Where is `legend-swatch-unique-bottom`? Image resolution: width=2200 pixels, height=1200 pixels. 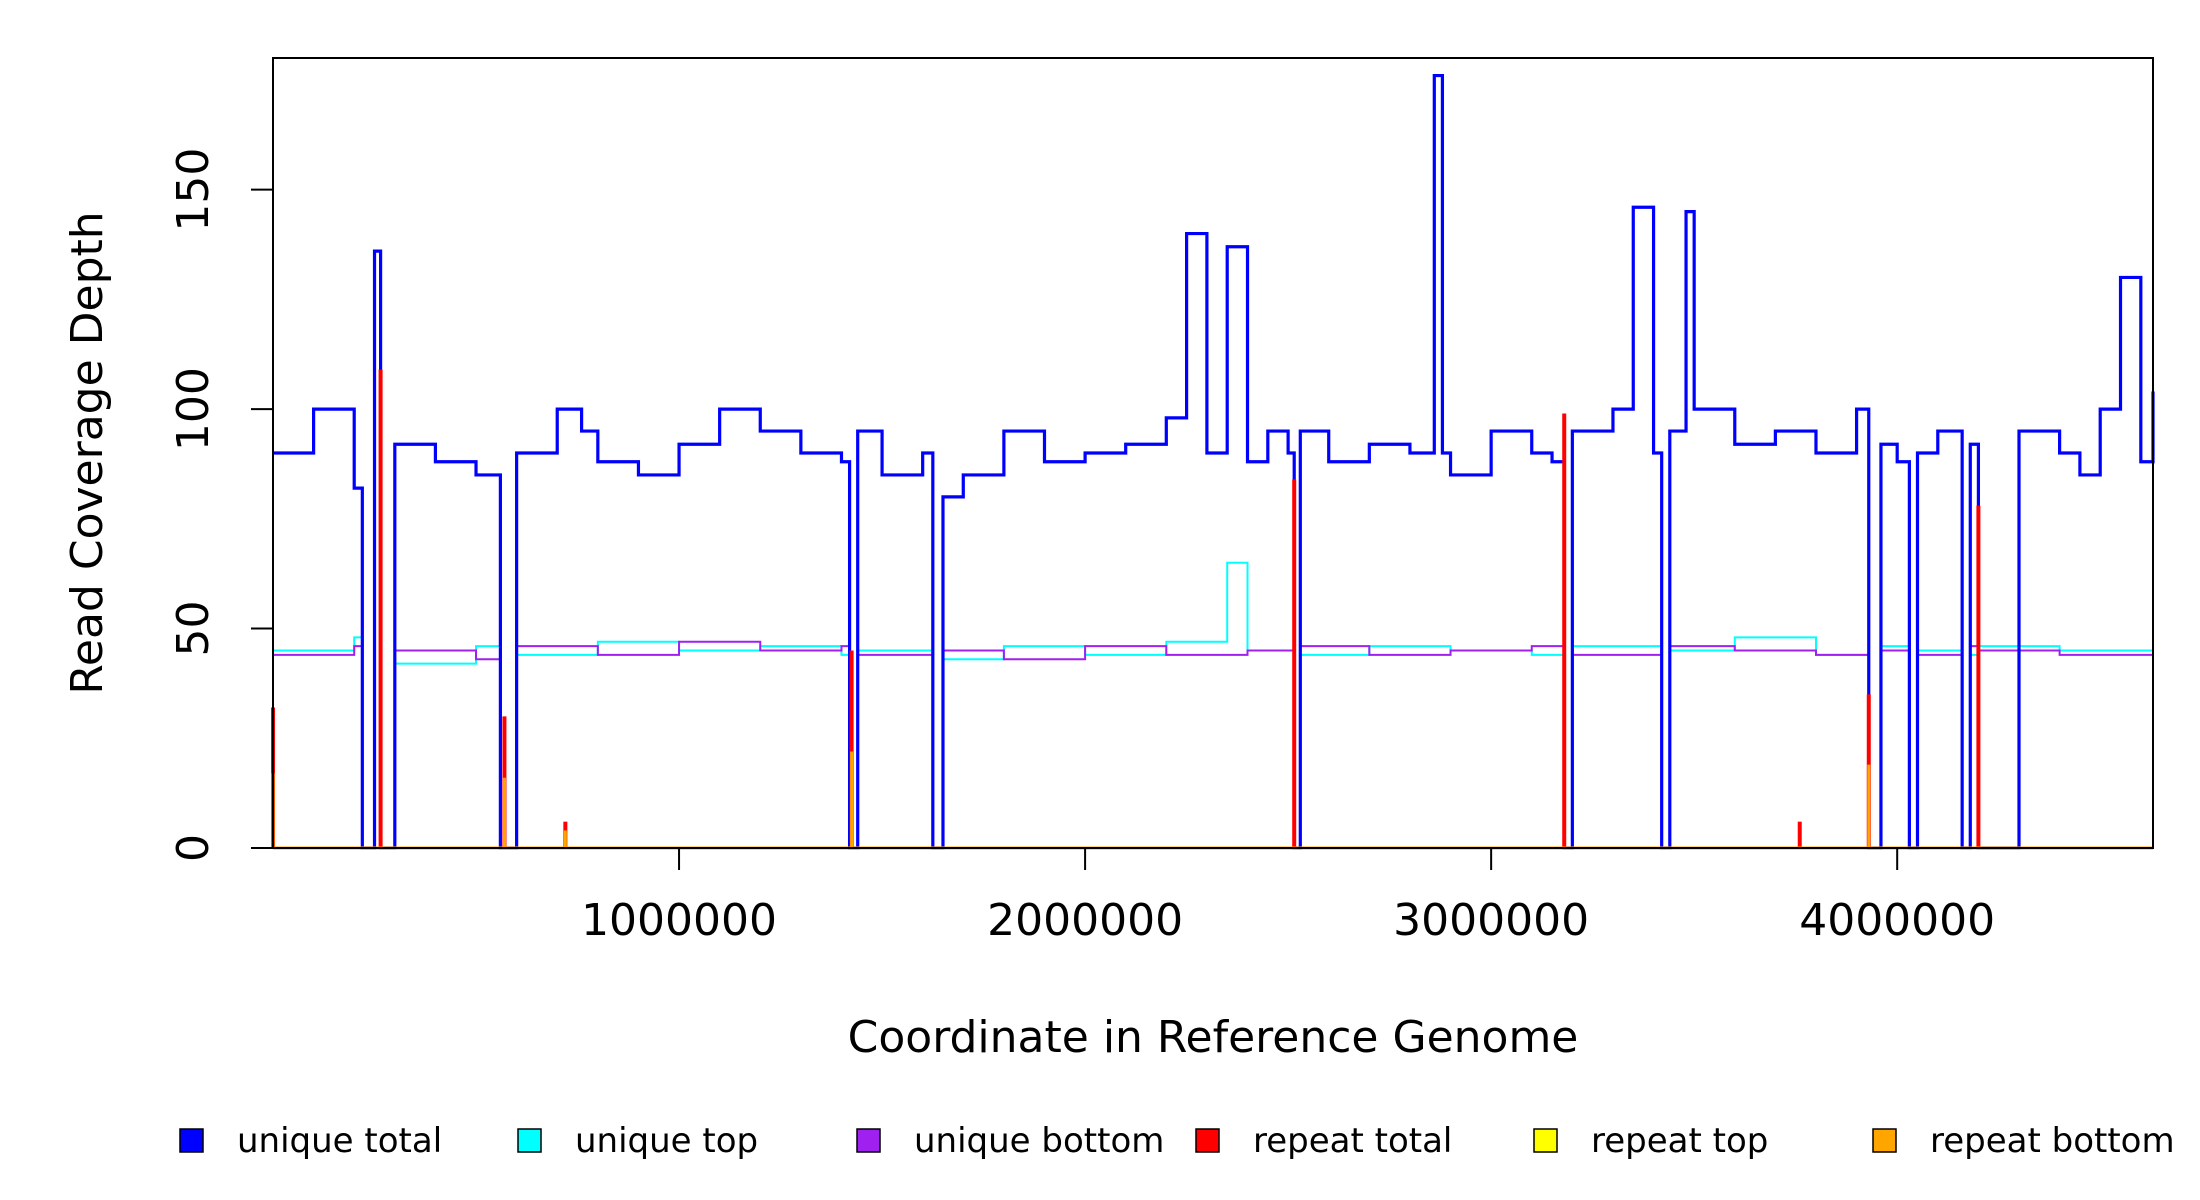 legend-swatch-unique-bottom is located at coordinates (868, 1140).